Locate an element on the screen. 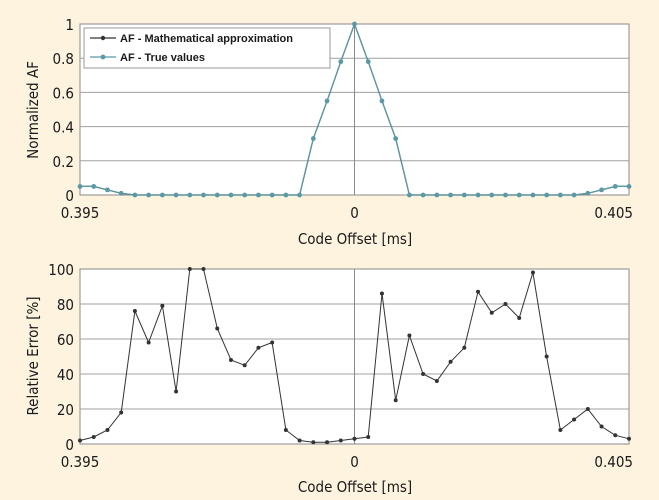 This screenshot has height=500, width=659. error-x-tick-label: 0.395 is located at coordinates (80, 462).